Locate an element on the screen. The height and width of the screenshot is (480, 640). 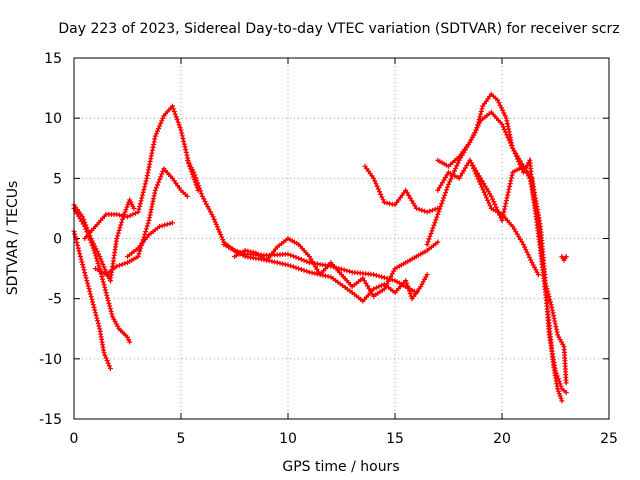
x-tick-label: 25 is located at coordinates (609, 439).